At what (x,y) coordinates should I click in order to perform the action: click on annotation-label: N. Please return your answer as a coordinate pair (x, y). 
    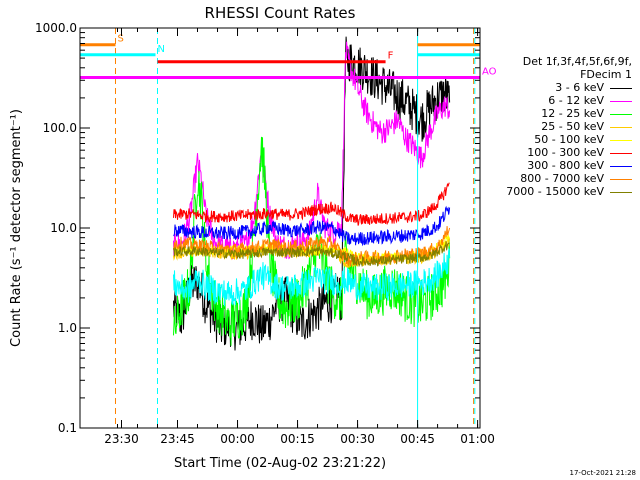
    Looking at the image, I should click on (161, 49).